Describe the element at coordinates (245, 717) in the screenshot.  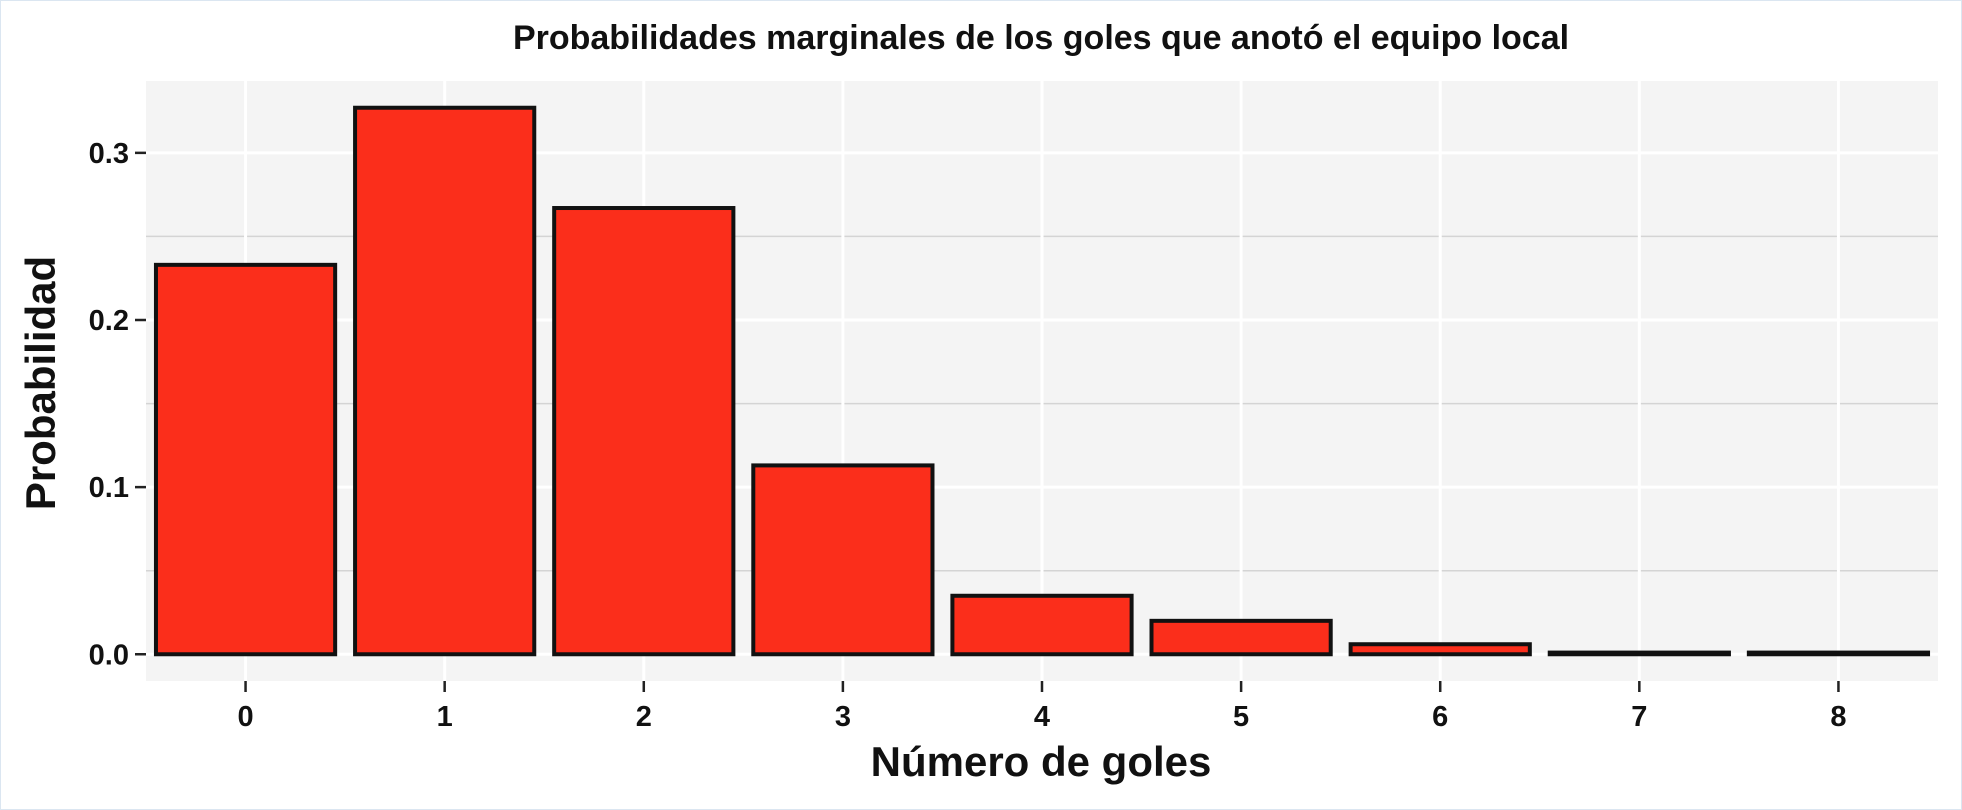
I see `x-tick-label: 0` at that location.